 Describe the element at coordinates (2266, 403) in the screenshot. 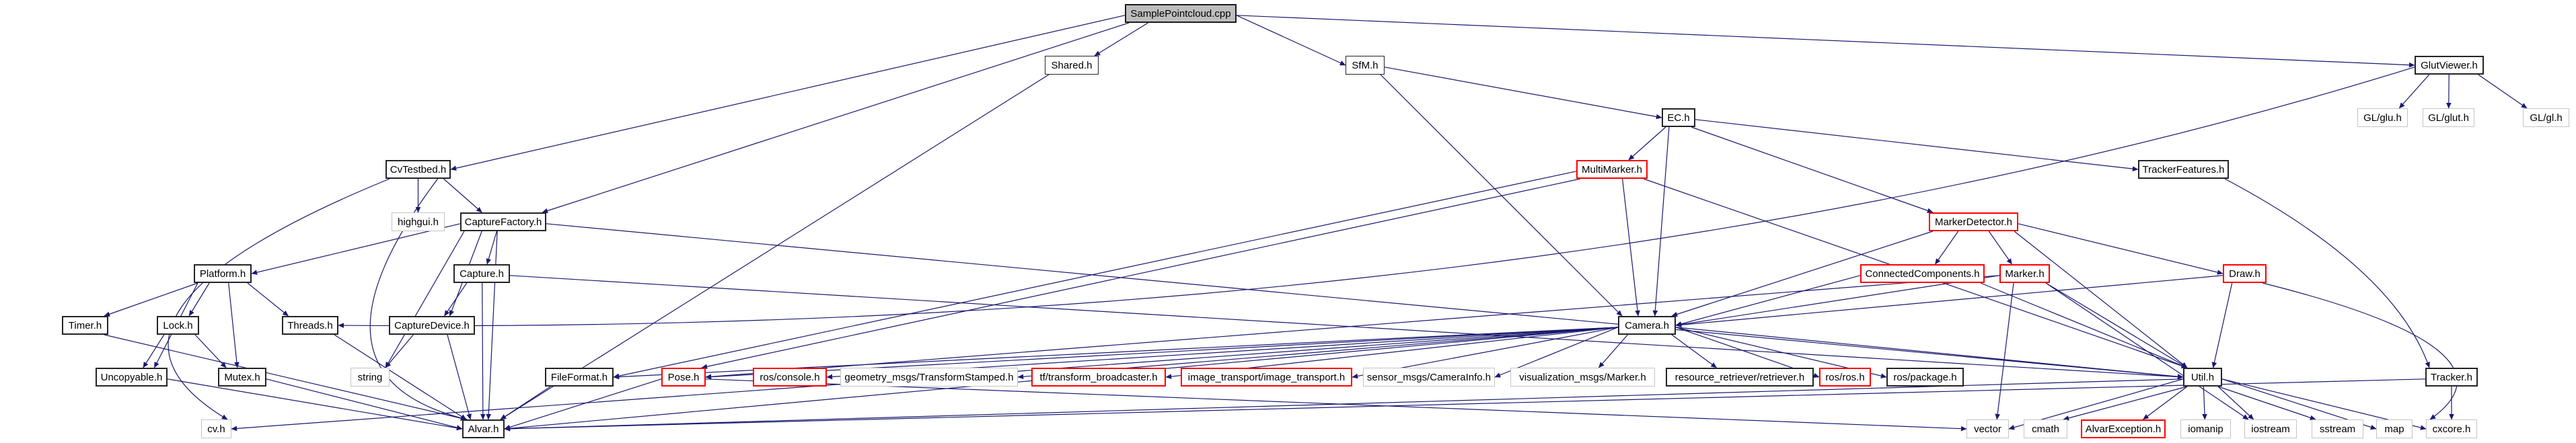

I see `edge-util-h-to-sstream` at that location.